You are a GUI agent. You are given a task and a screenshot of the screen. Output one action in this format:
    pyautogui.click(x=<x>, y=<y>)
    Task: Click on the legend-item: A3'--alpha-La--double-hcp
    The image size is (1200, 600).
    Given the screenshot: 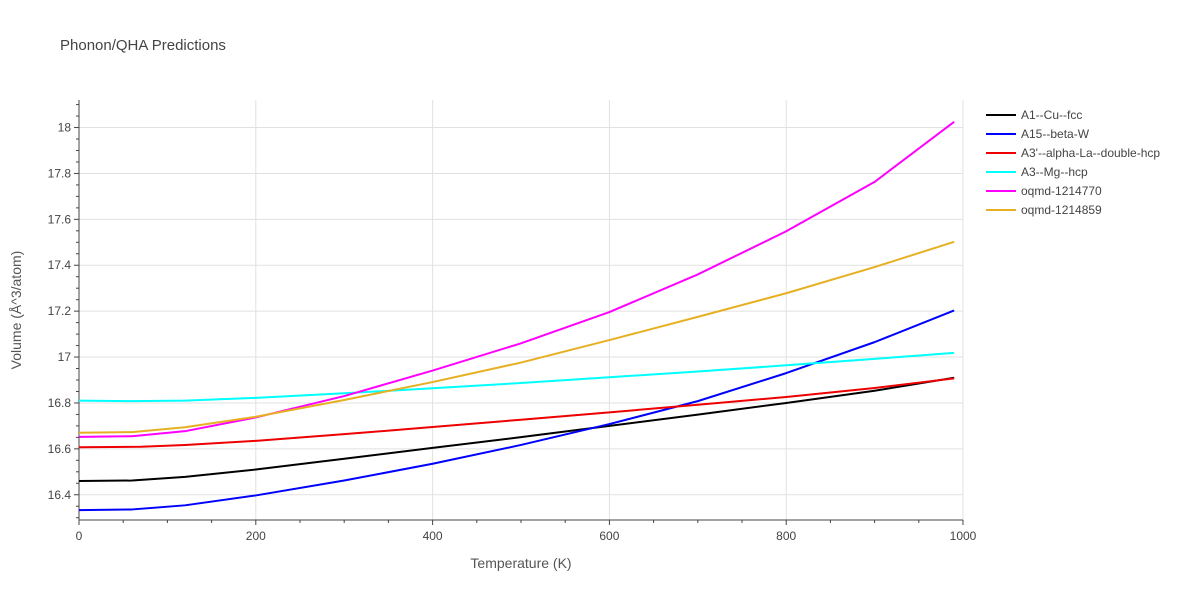 What is the action you would take?
    pyautogui.click(x=1073, y=153)
    